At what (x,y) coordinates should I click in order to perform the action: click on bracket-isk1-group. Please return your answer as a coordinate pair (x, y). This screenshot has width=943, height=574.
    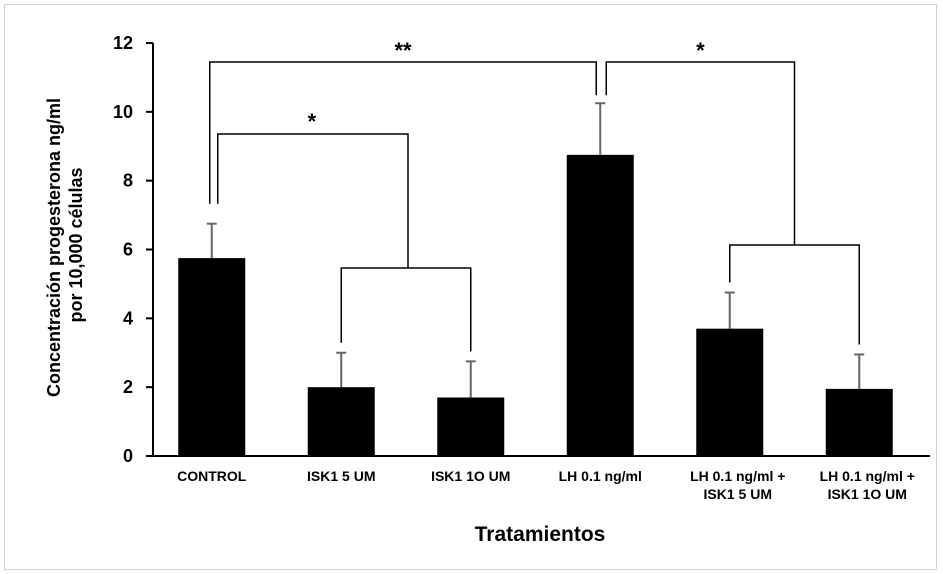
    Looking at the image, I should click on (406, 309).